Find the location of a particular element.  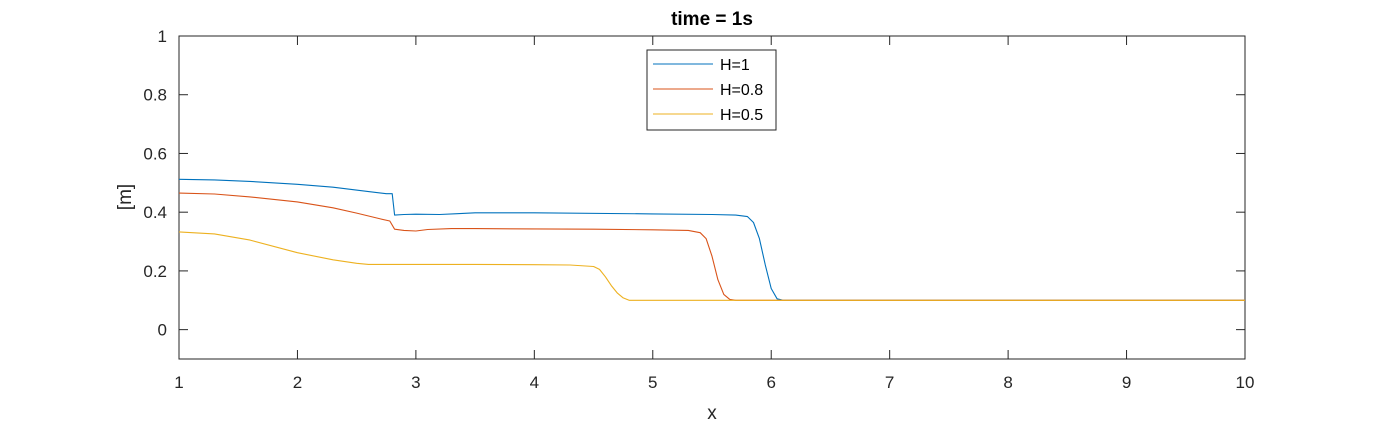

y-tick-label: 0.6 is located at coordinates (155, 153).